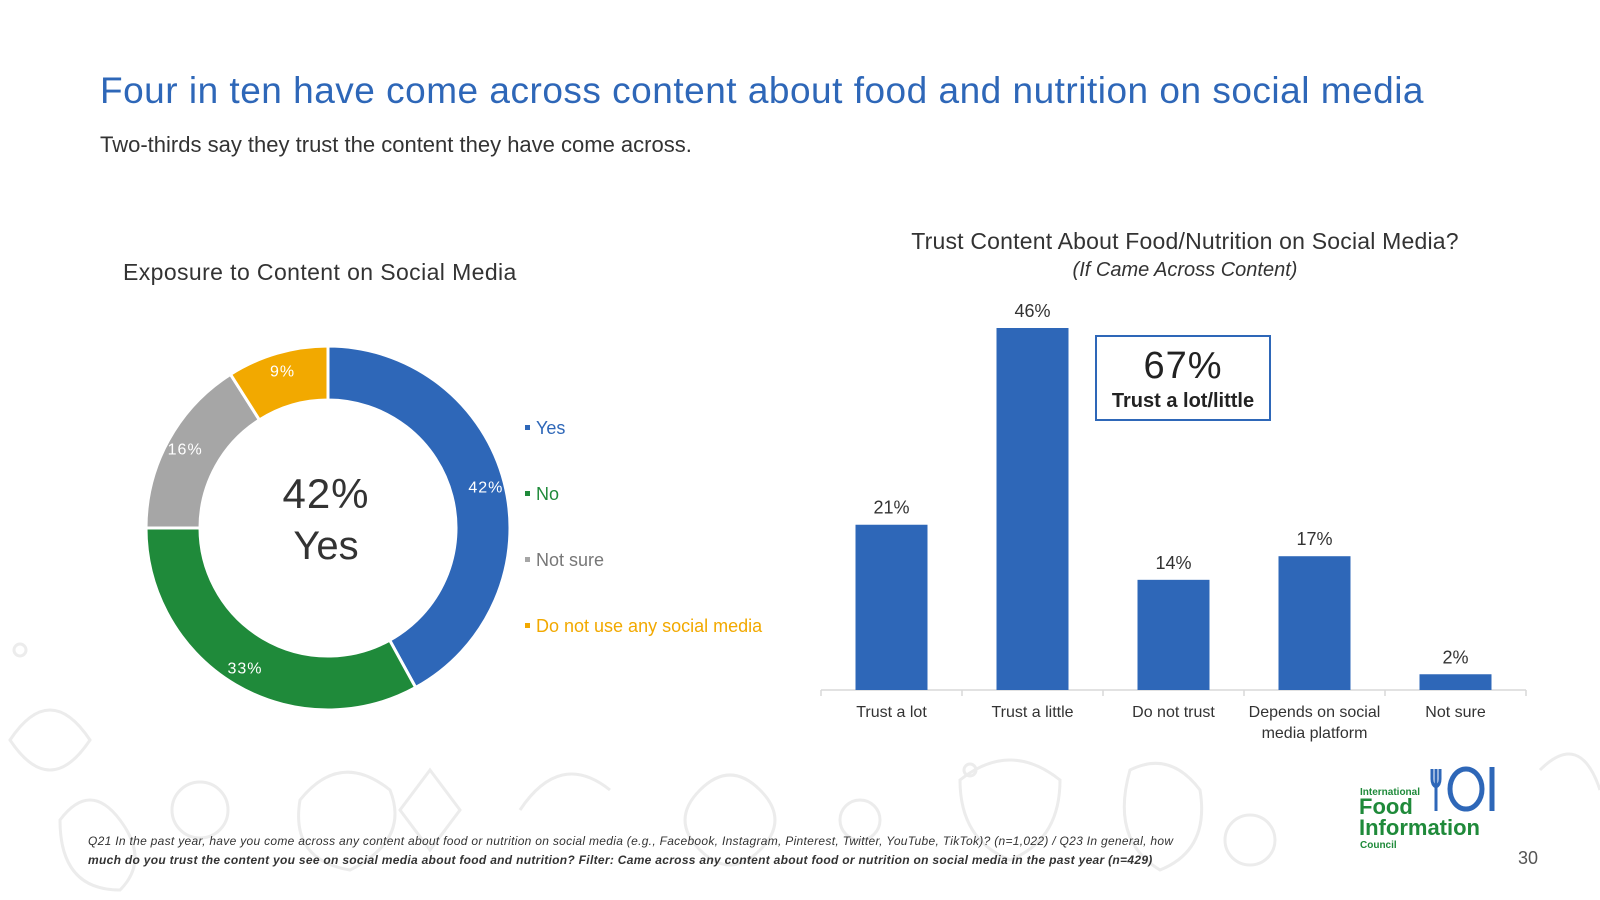 This screenshot has height=900, width=1600. Describe the element at coordinates (891, 508) in the screenshot. I see `bar-data-label: 21%` at that location.